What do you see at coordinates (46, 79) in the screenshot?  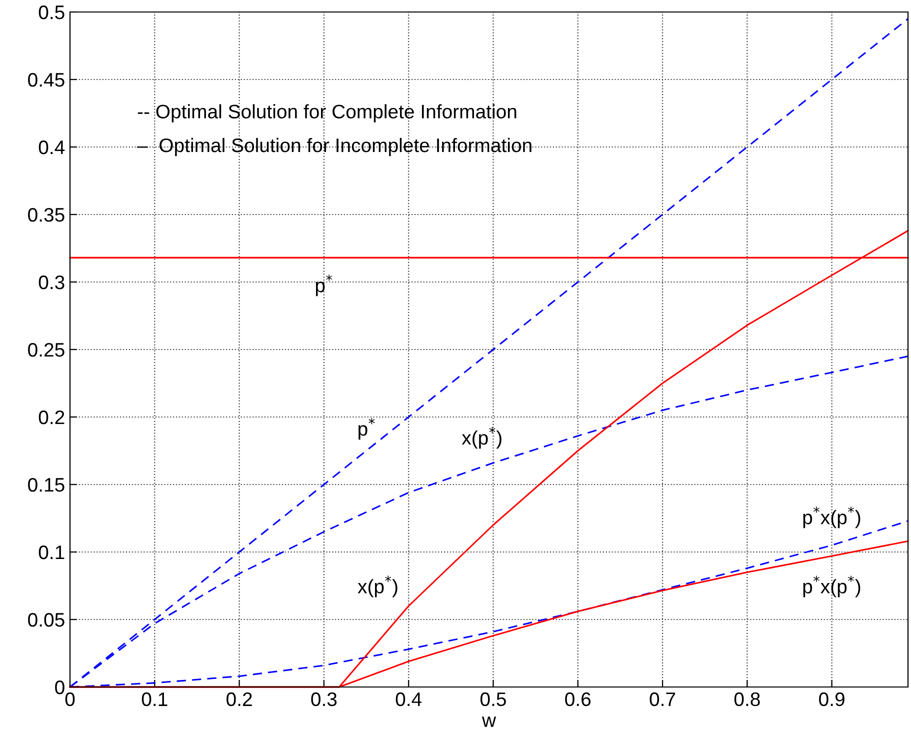 I see `y-tick-label: 0.45` at bounding box center [46, 79].